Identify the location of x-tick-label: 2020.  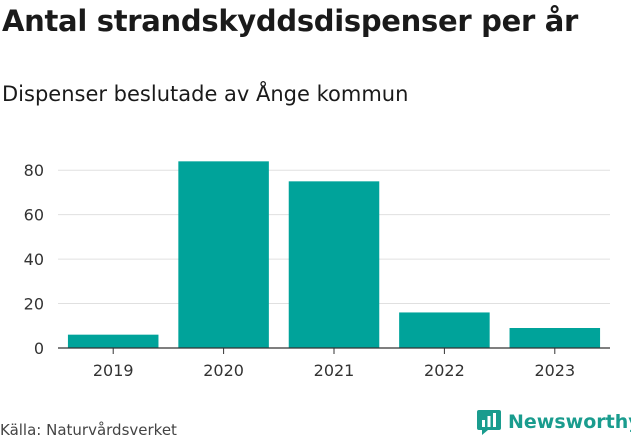
(223, 370).